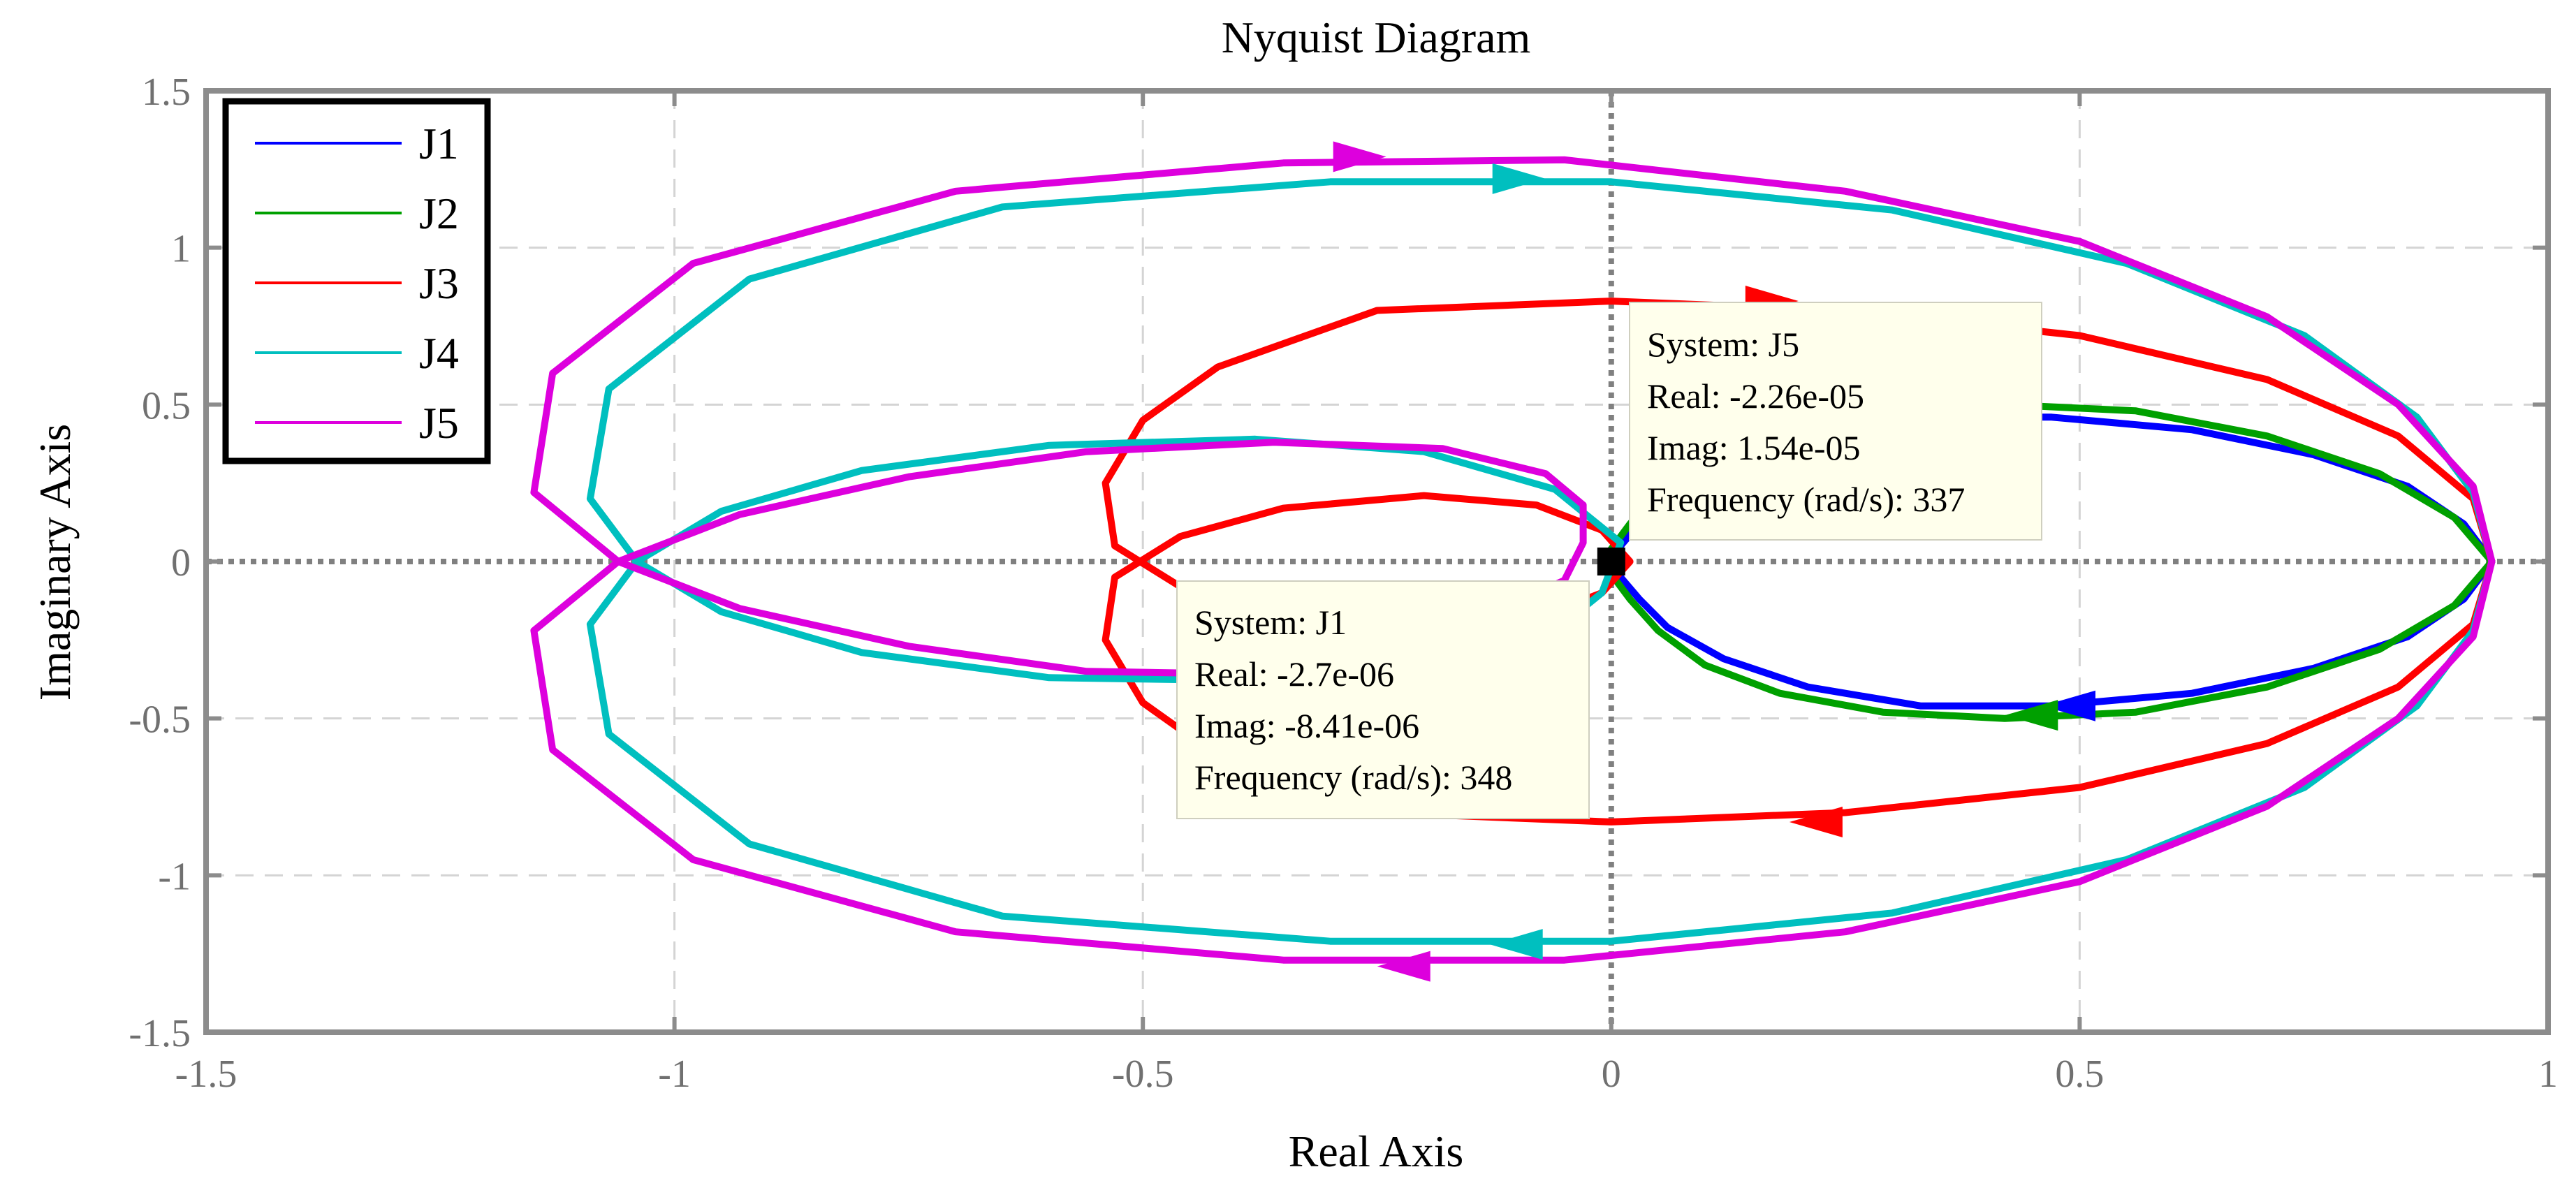 The width and height of the screenshot is (2576, 1181). Describe the element at coordinates (2079, 1074) in the screenshot. I see `x-tick-label: 0.5` at that location.